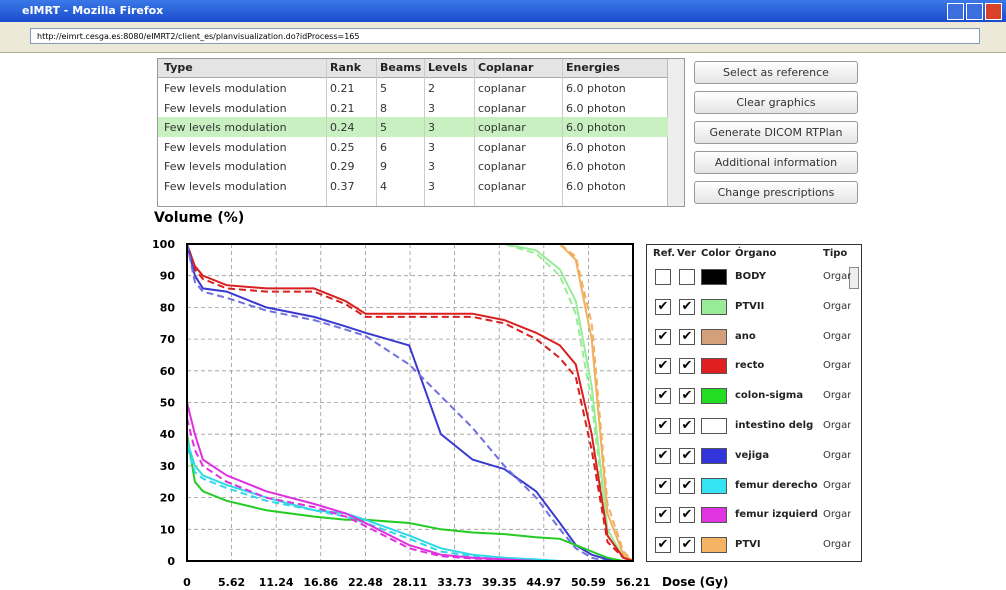  What do you see at coordinates (163, 244) in the screenshot?
I see `y-tick-label: 100` at bounding box center [163, 244].